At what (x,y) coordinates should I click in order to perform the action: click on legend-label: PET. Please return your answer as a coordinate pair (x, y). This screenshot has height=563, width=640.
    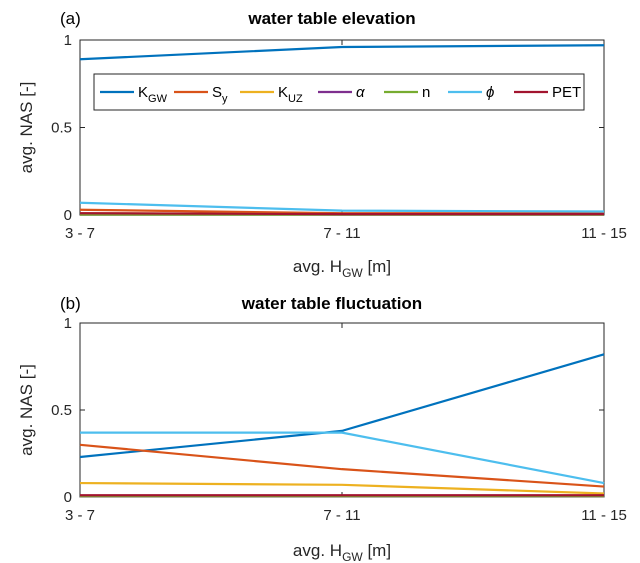
    Looking at the image, I should click on (566, 92).